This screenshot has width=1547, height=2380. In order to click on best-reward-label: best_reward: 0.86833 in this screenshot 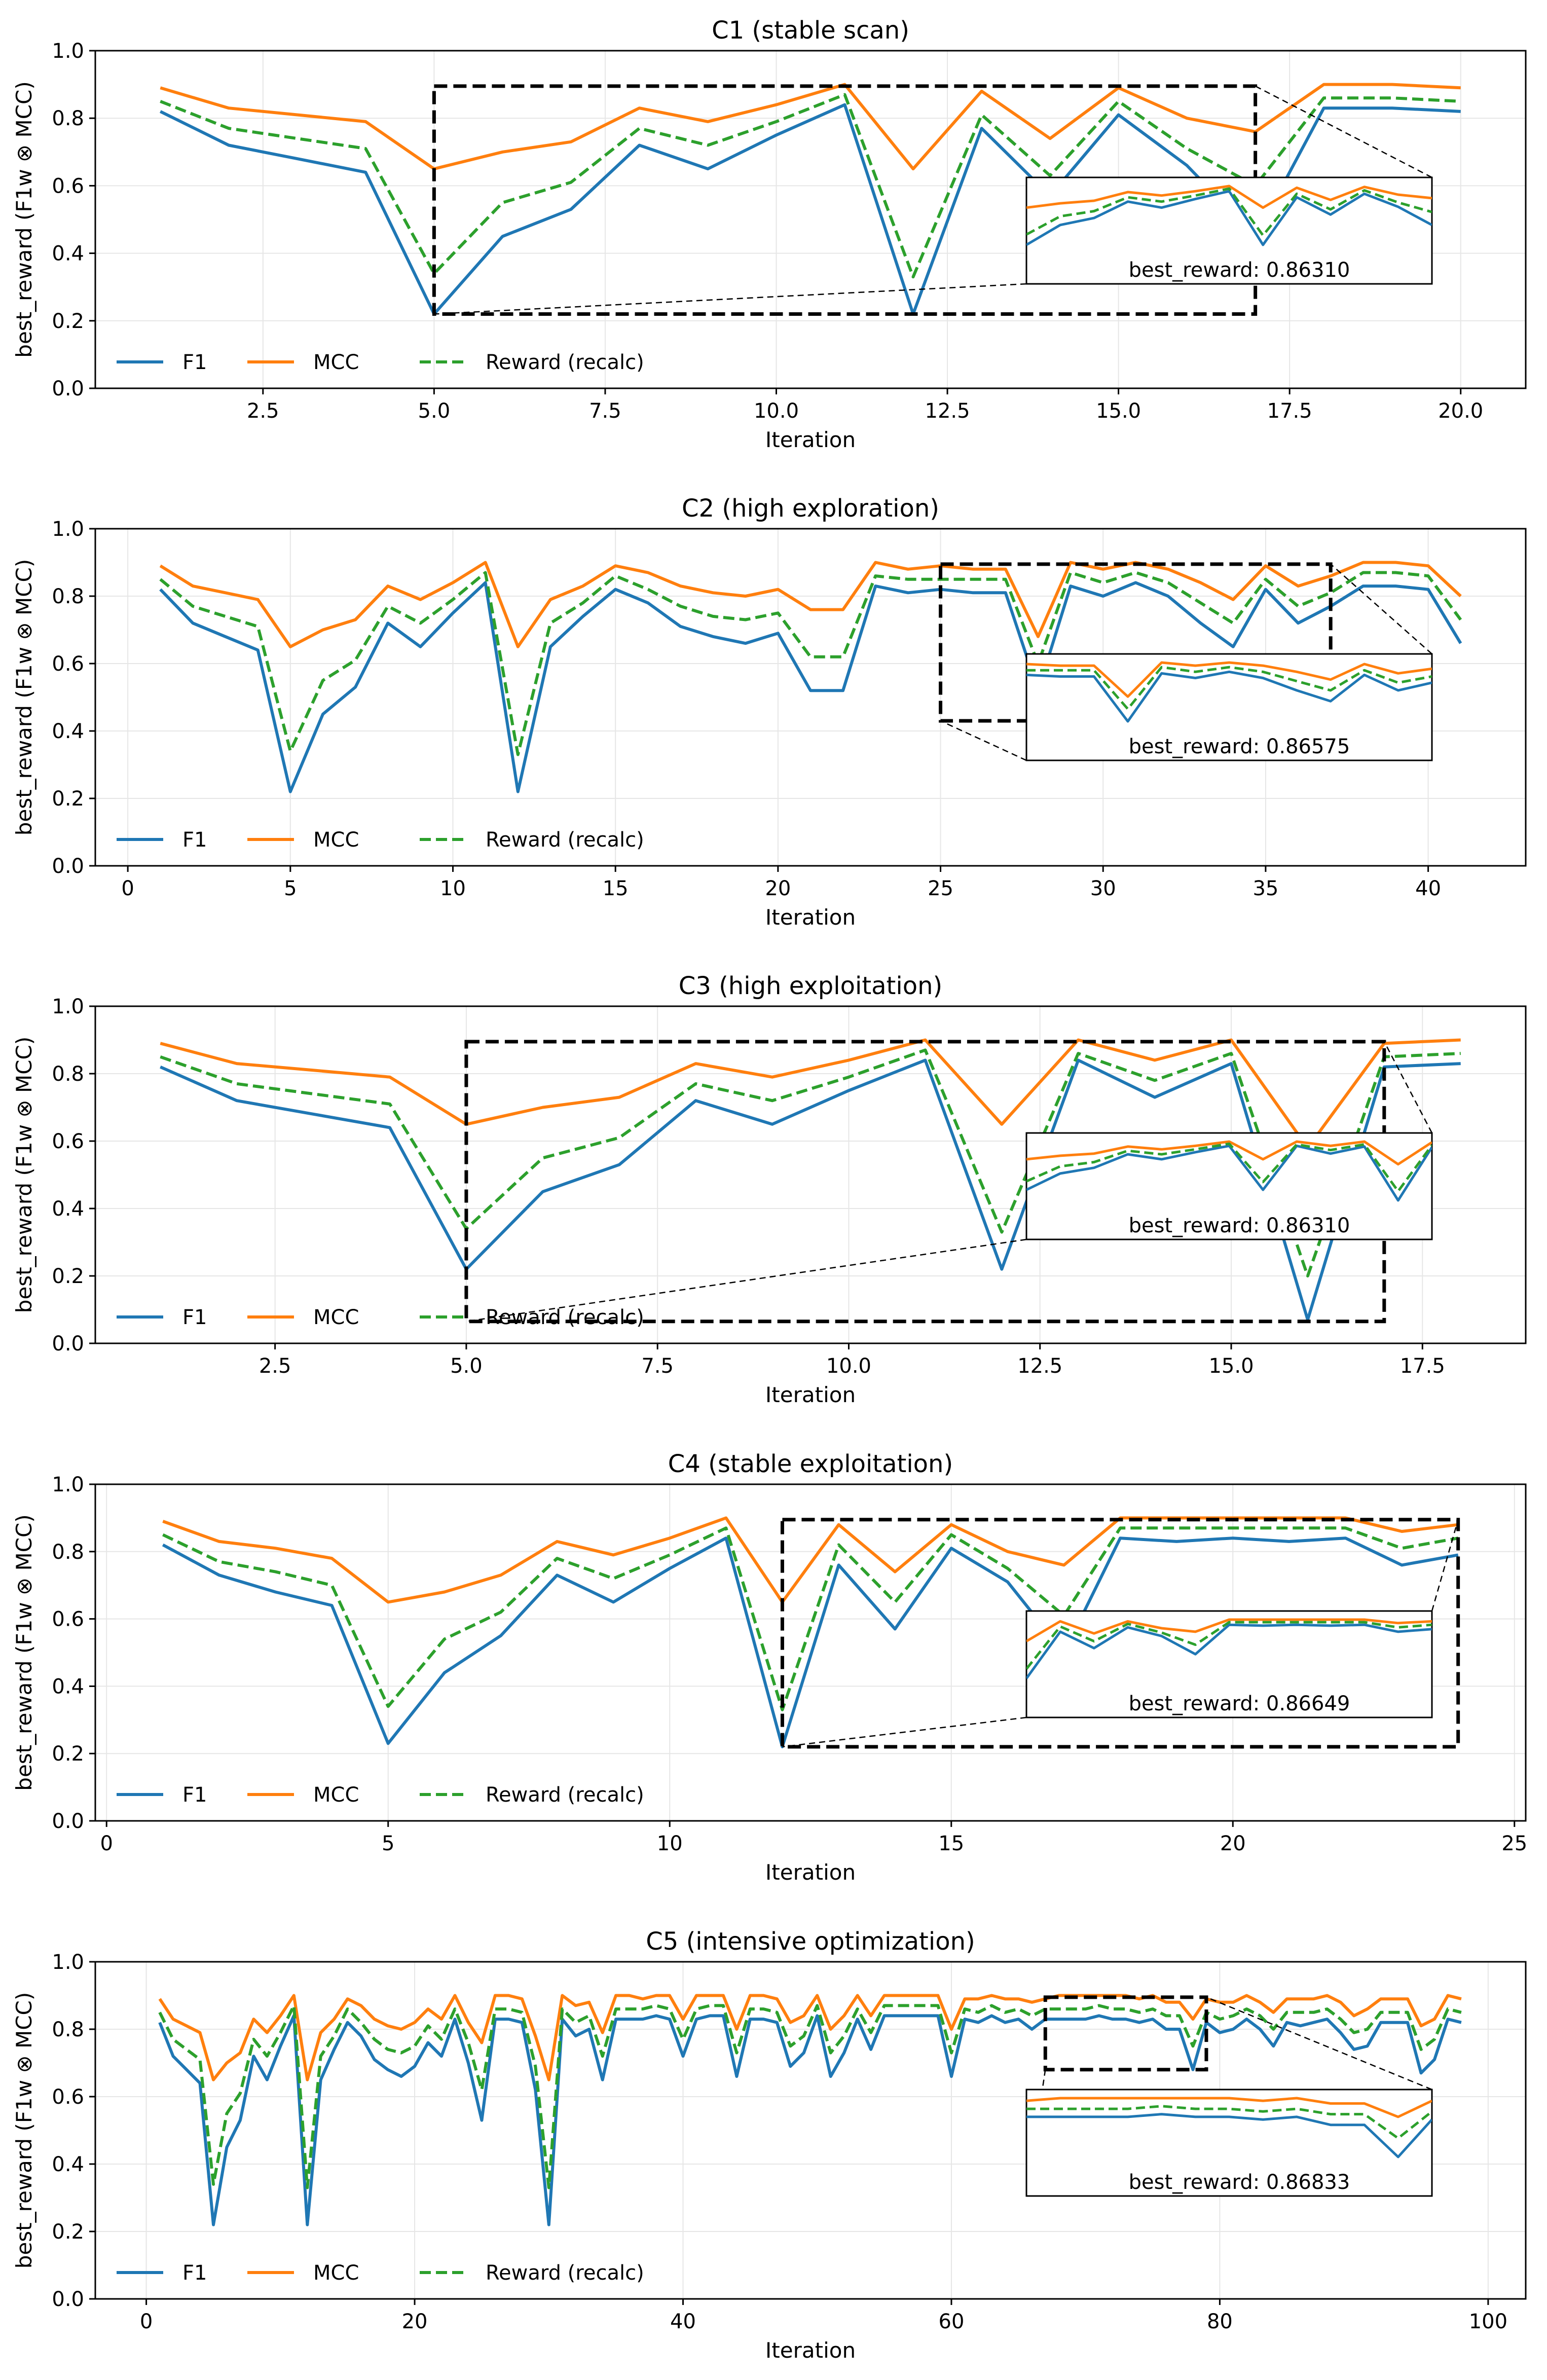, I will do `click(1240, 2182)`.